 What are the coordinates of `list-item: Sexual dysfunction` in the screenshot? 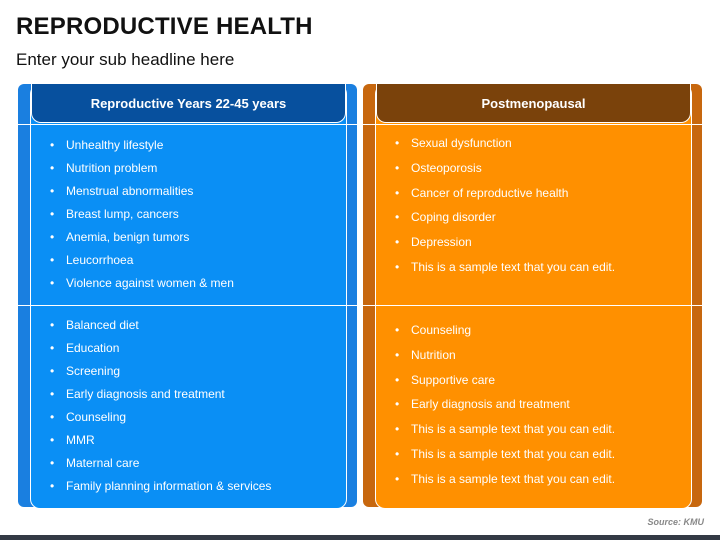 It's located at (505, 148).